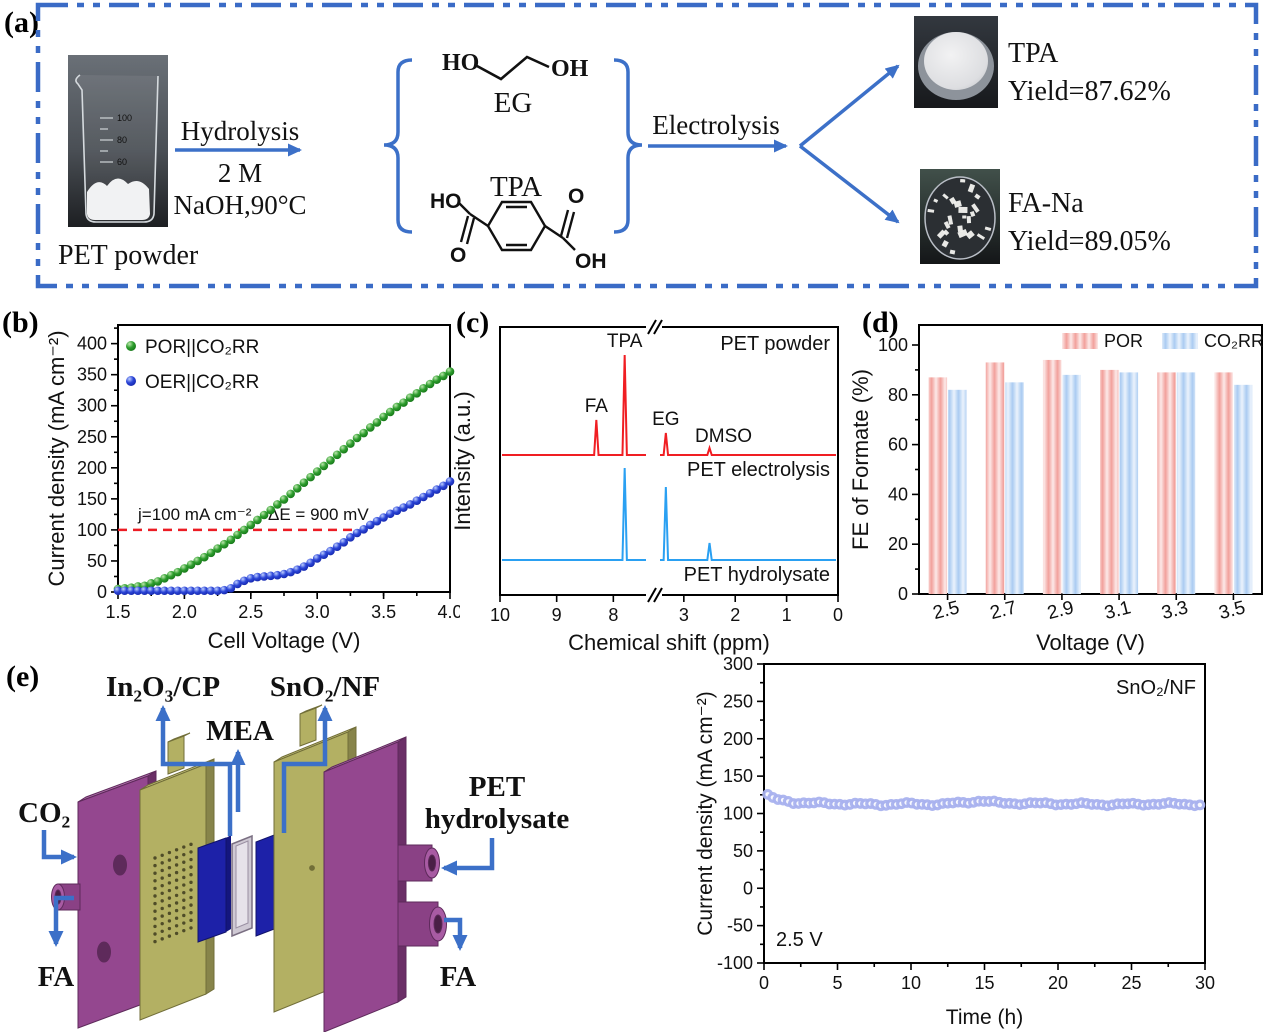  I want to click on trace-label-pet-electrolysis: PET electrolysis, so click(758, 470).